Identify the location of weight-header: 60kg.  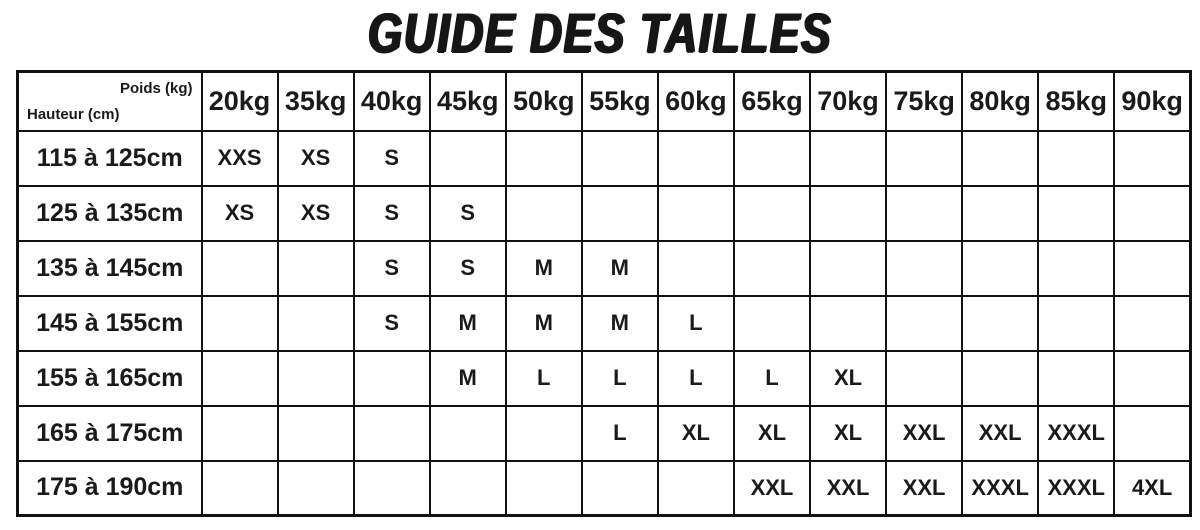
(695, 101).